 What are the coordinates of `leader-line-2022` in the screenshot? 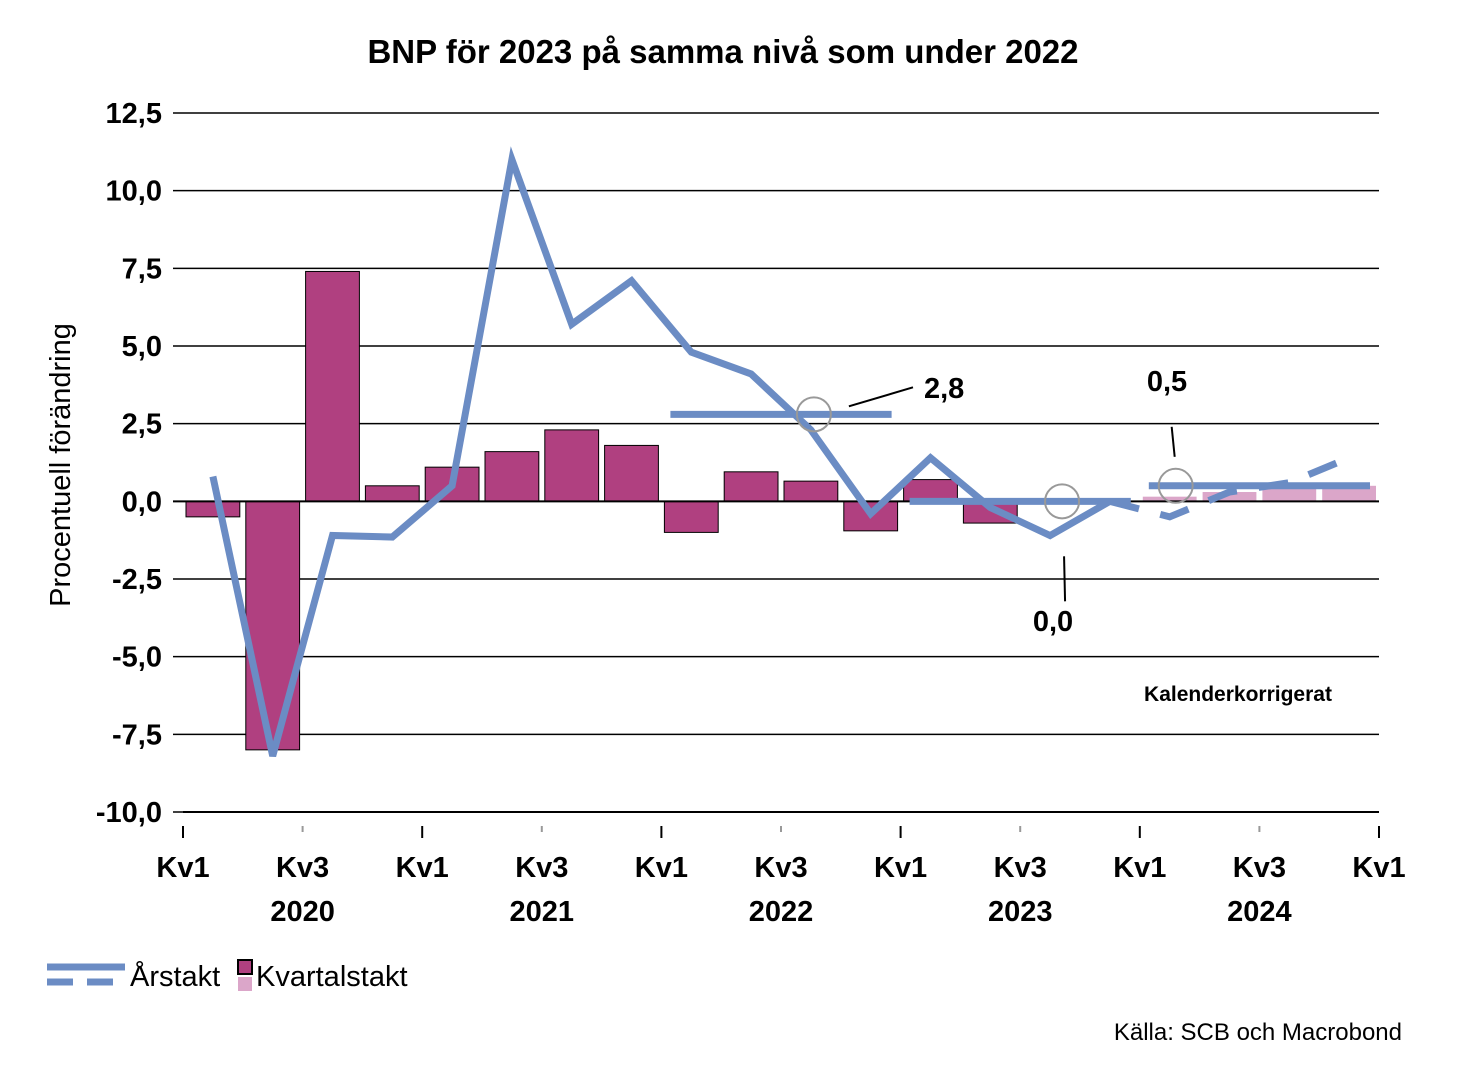 It's located at (881, 397).